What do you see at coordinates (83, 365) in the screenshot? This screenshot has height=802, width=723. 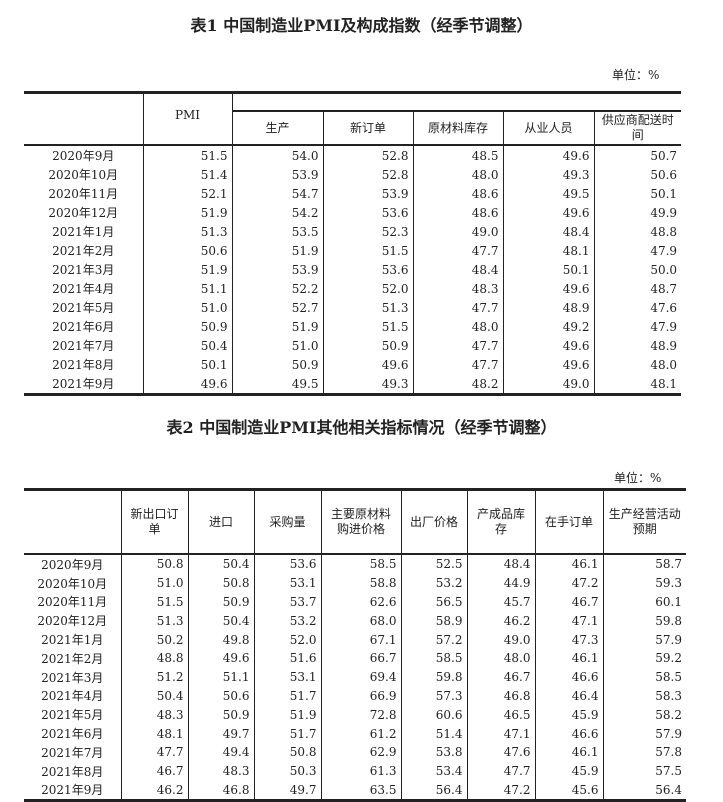 I see `row-label: 2021年8月` at bounding box center [83, 365].